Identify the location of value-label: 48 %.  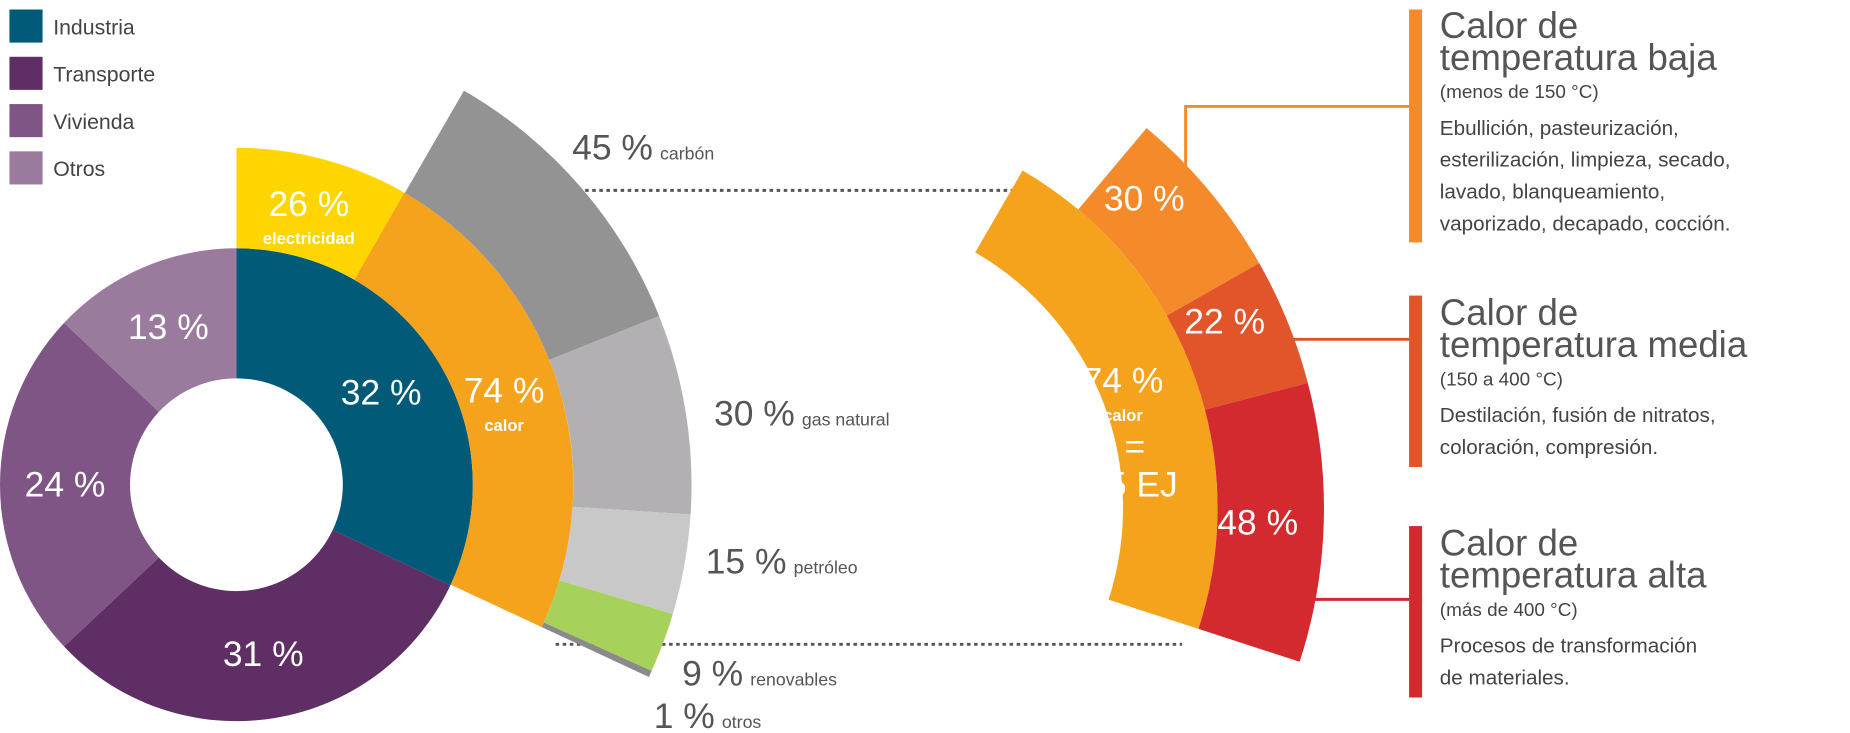
(1257, 522).